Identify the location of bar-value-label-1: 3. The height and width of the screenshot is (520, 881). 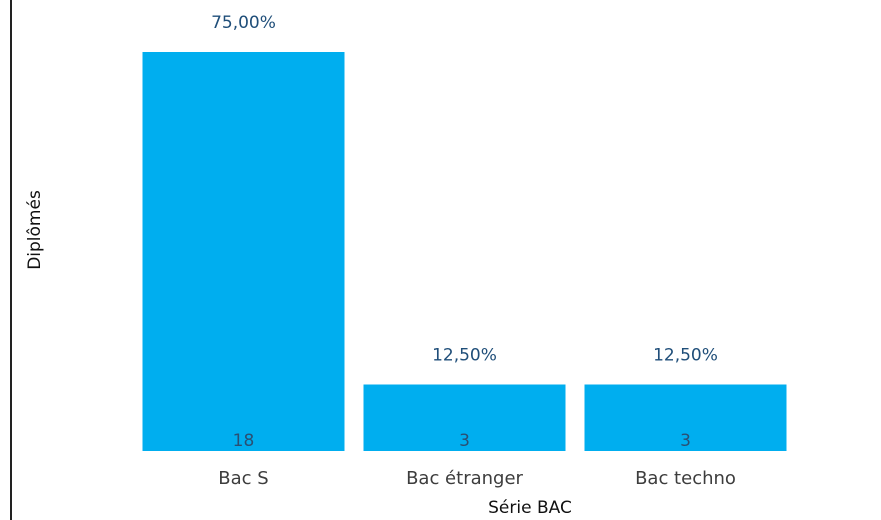
(464, 441).